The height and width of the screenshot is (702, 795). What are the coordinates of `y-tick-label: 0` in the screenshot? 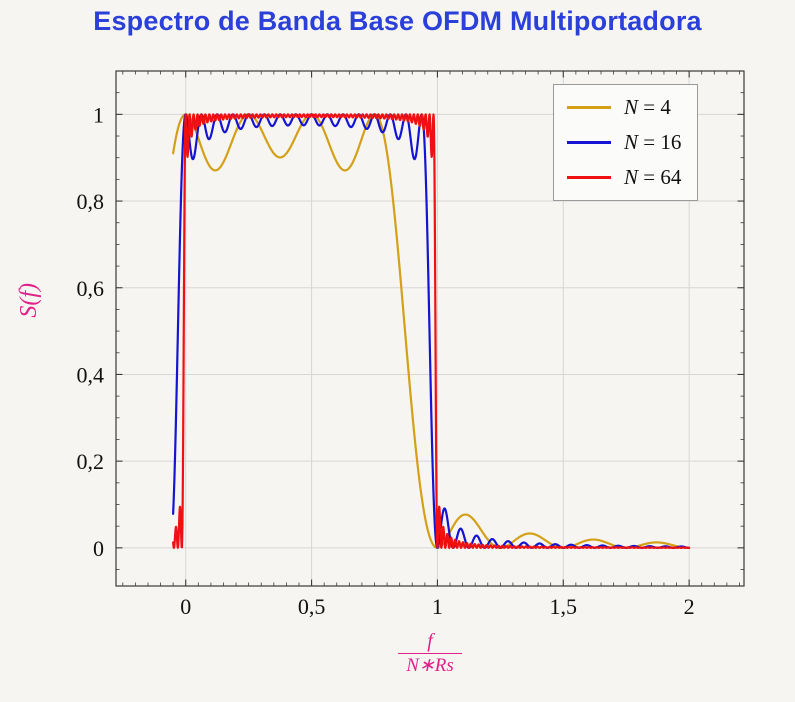 It's located at (98, 548).